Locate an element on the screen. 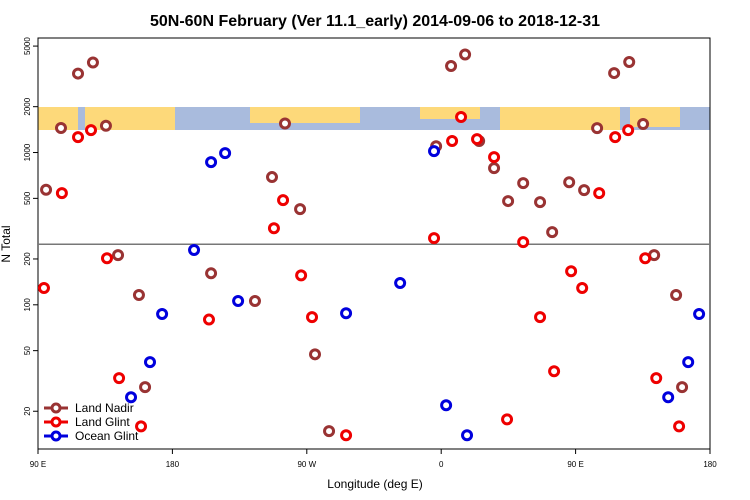  map-strip is located at coordinates (374, 118).